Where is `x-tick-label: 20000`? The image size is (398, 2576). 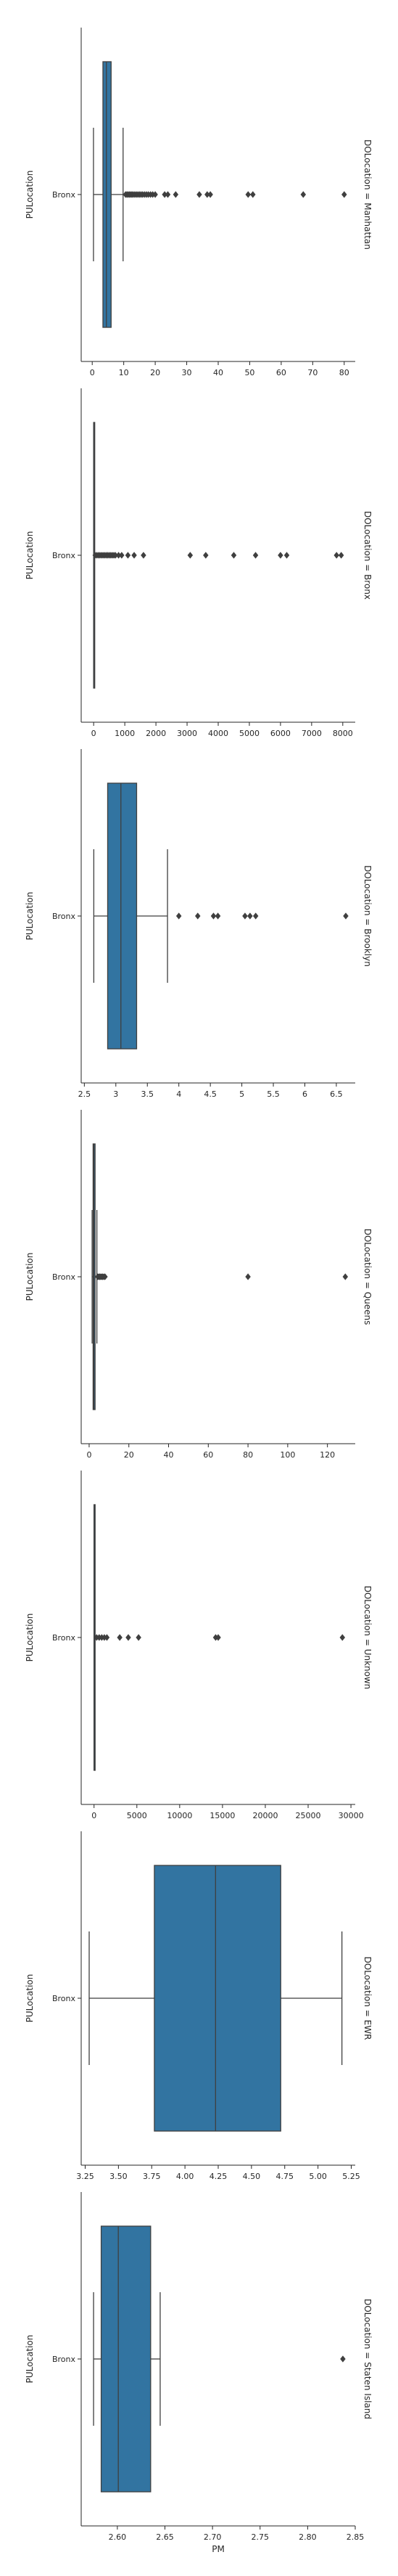 x-tick-label: 20000 is located at coordinates (265, 1816).